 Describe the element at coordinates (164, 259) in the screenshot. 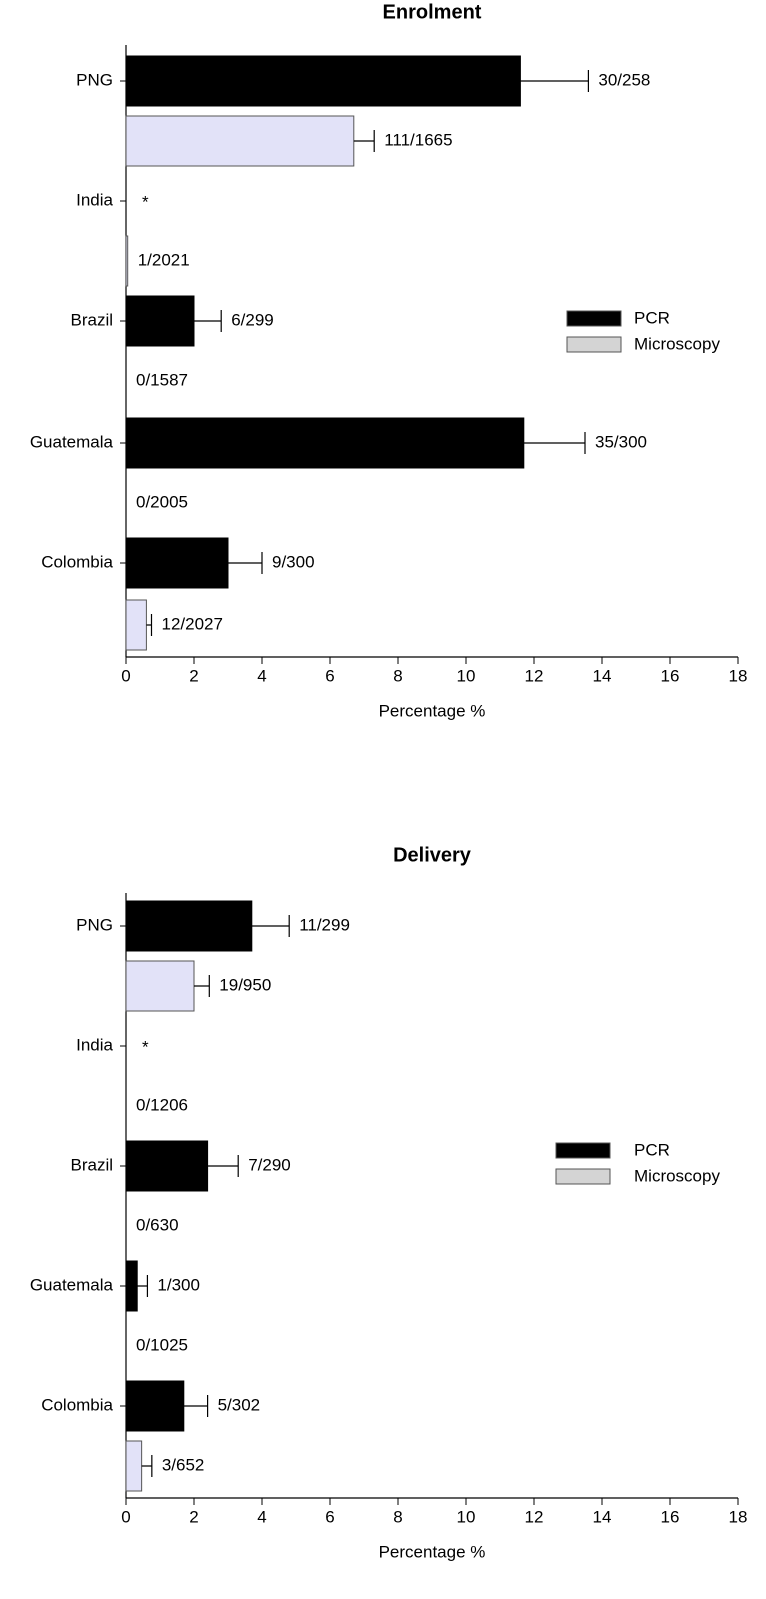

I see `value-label: 1/2021` at that location.